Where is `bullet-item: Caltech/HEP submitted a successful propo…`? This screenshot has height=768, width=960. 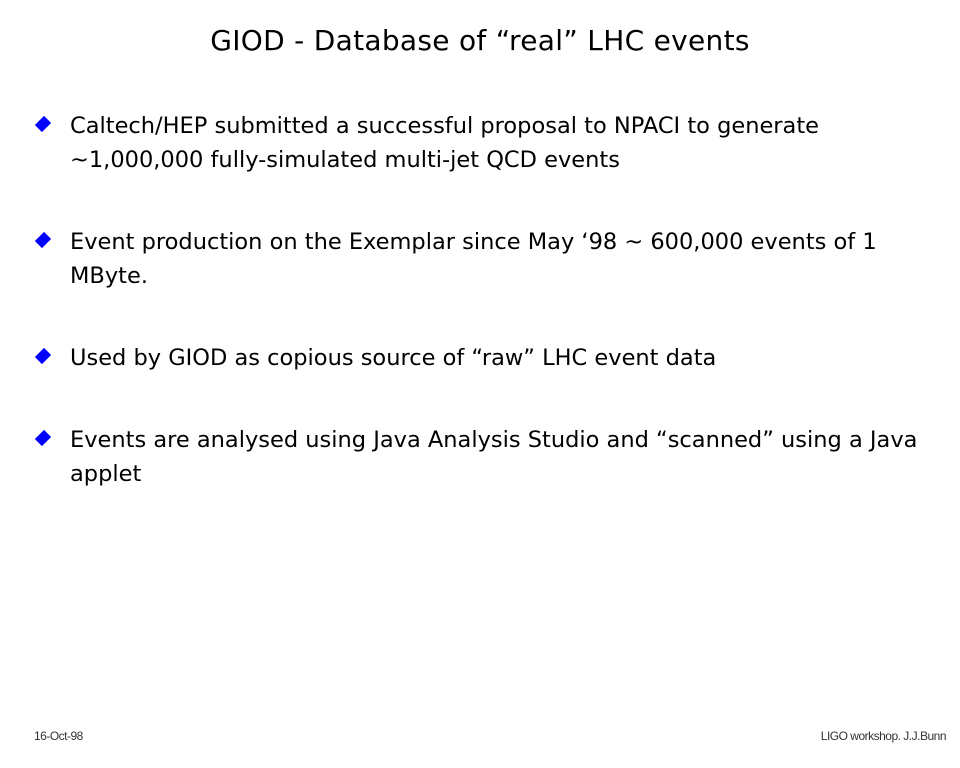
bullet-item: Caltech/HEP submitted a successful propo… is located at coordinates (485, 143).